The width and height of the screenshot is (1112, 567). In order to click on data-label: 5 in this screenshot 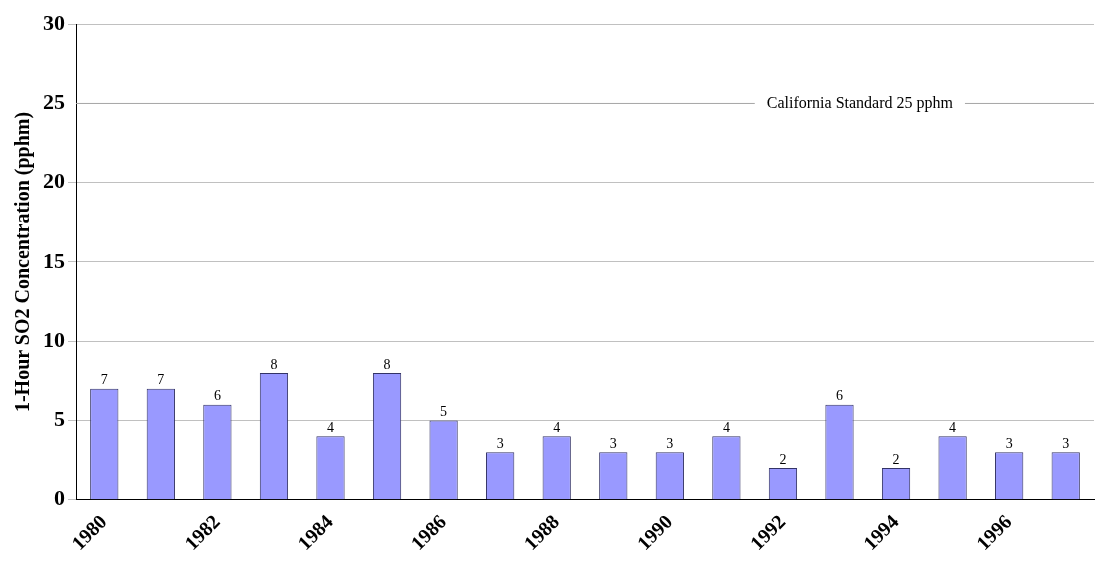, I will do `click(444, 412)`.